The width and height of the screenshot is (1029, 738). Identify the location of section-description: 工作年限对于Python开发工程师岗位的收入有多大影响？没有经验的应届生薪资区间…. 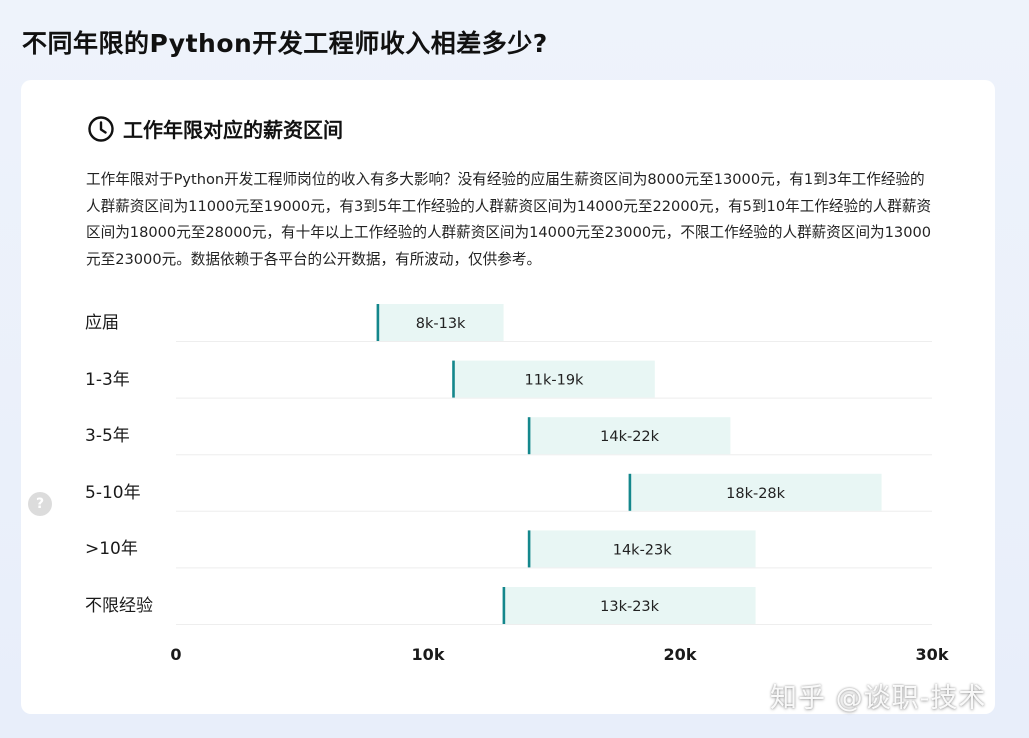
(509, 219).